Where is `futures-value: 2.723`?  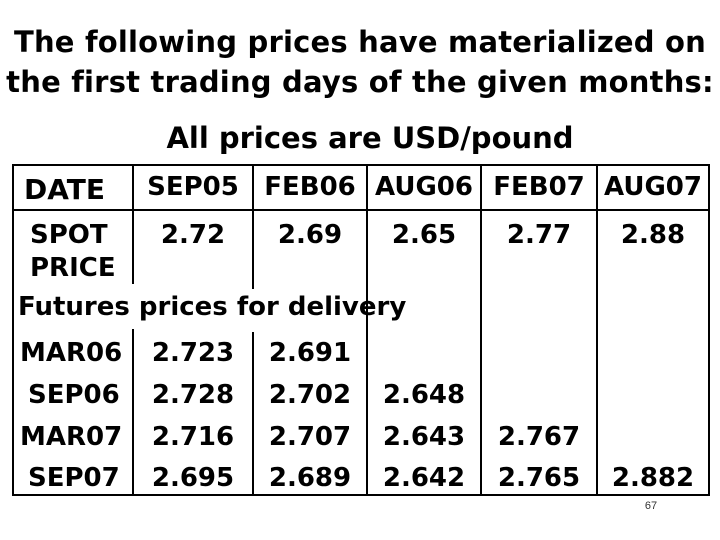
futures-value: 2.723 is located at coordinates (193, 353).